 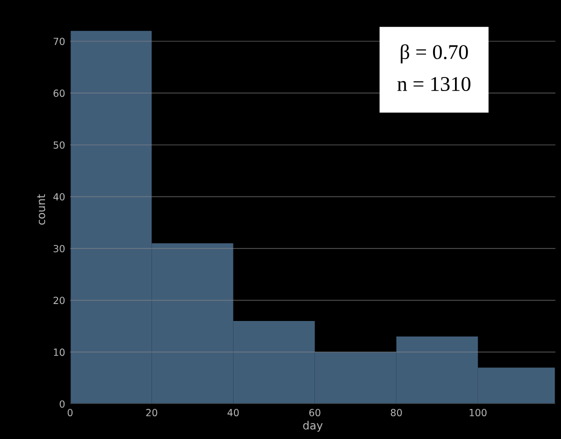 What do you see at coordinates (59, 93) in the screenshot?
I see `y-tick-label: 60` at bounding box center [59, 93].